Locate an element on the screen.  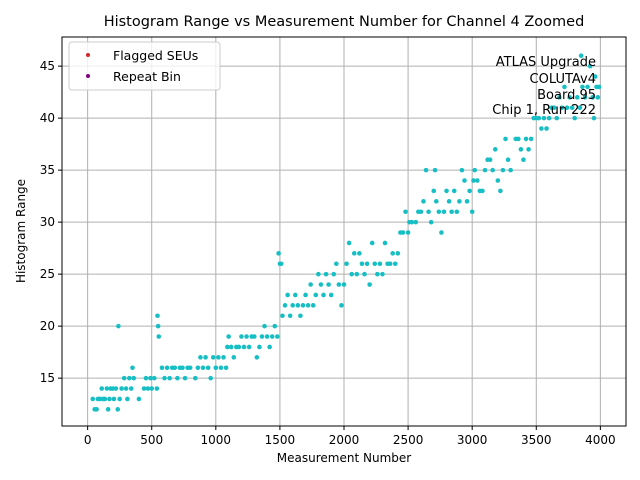
x-tick-label: 2000 is located at coordinates (344, 440).